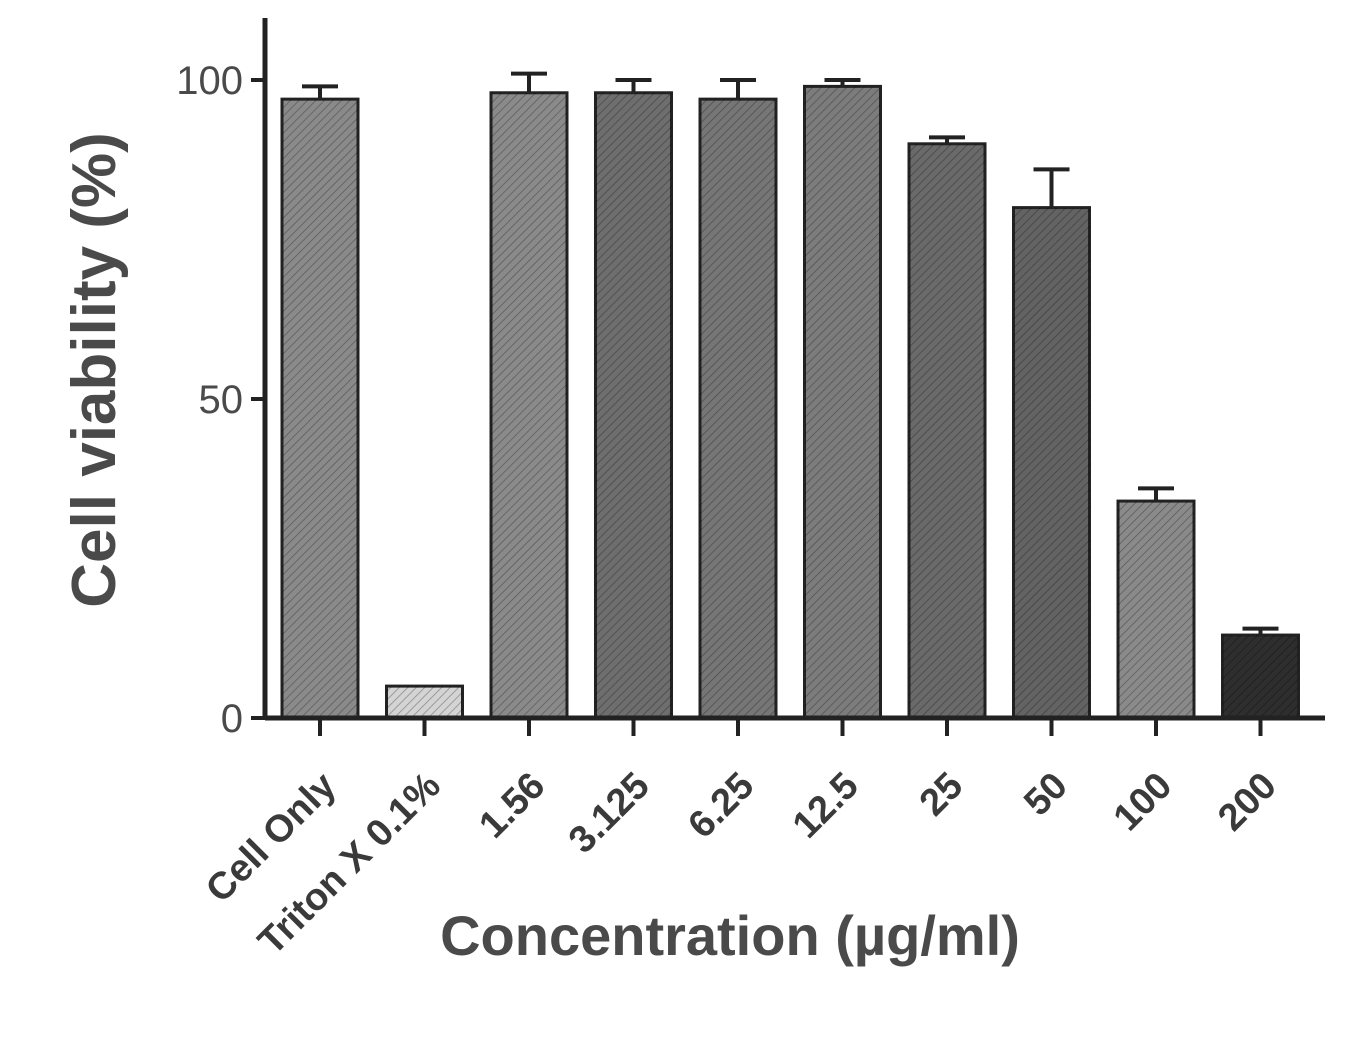 Image resolution: width=1364 pixels, height=1045 pixels. What do you see at coordinates (209, 81) in the screenshot?
I see `y-tick-label: 100` at bounding box center [209, 81].